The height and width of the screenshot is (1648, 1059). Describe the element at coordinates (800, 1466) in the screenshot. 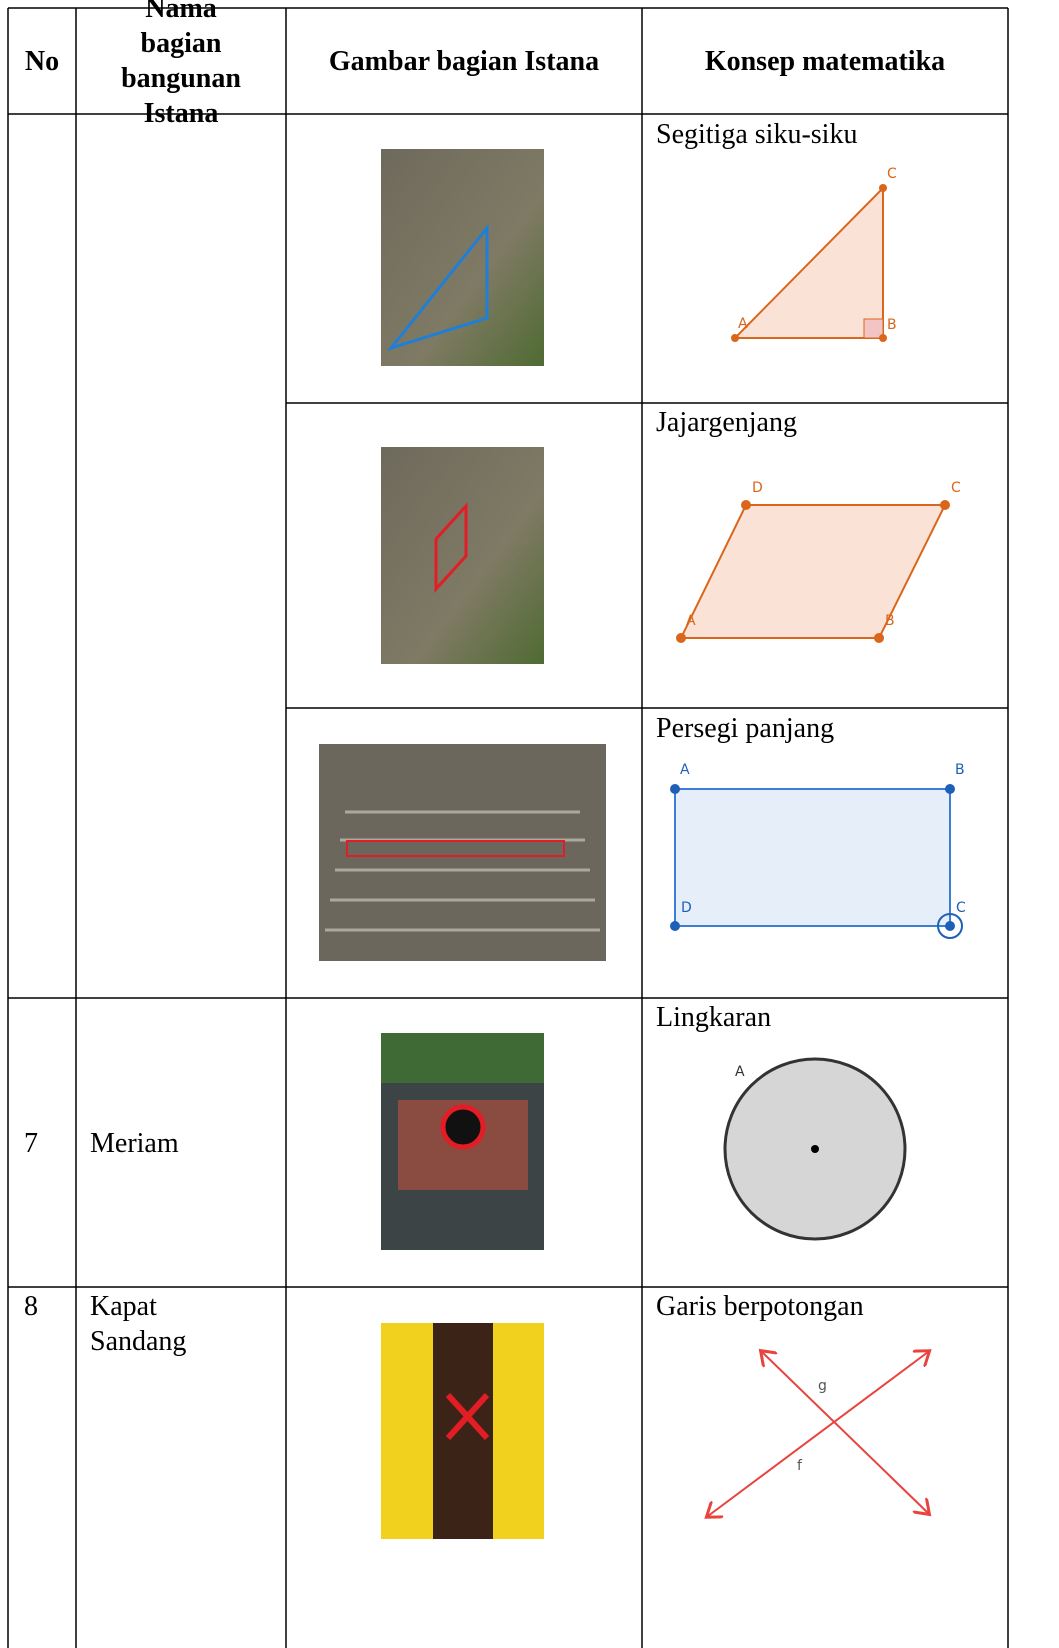

I see `line-label: f` at that location.